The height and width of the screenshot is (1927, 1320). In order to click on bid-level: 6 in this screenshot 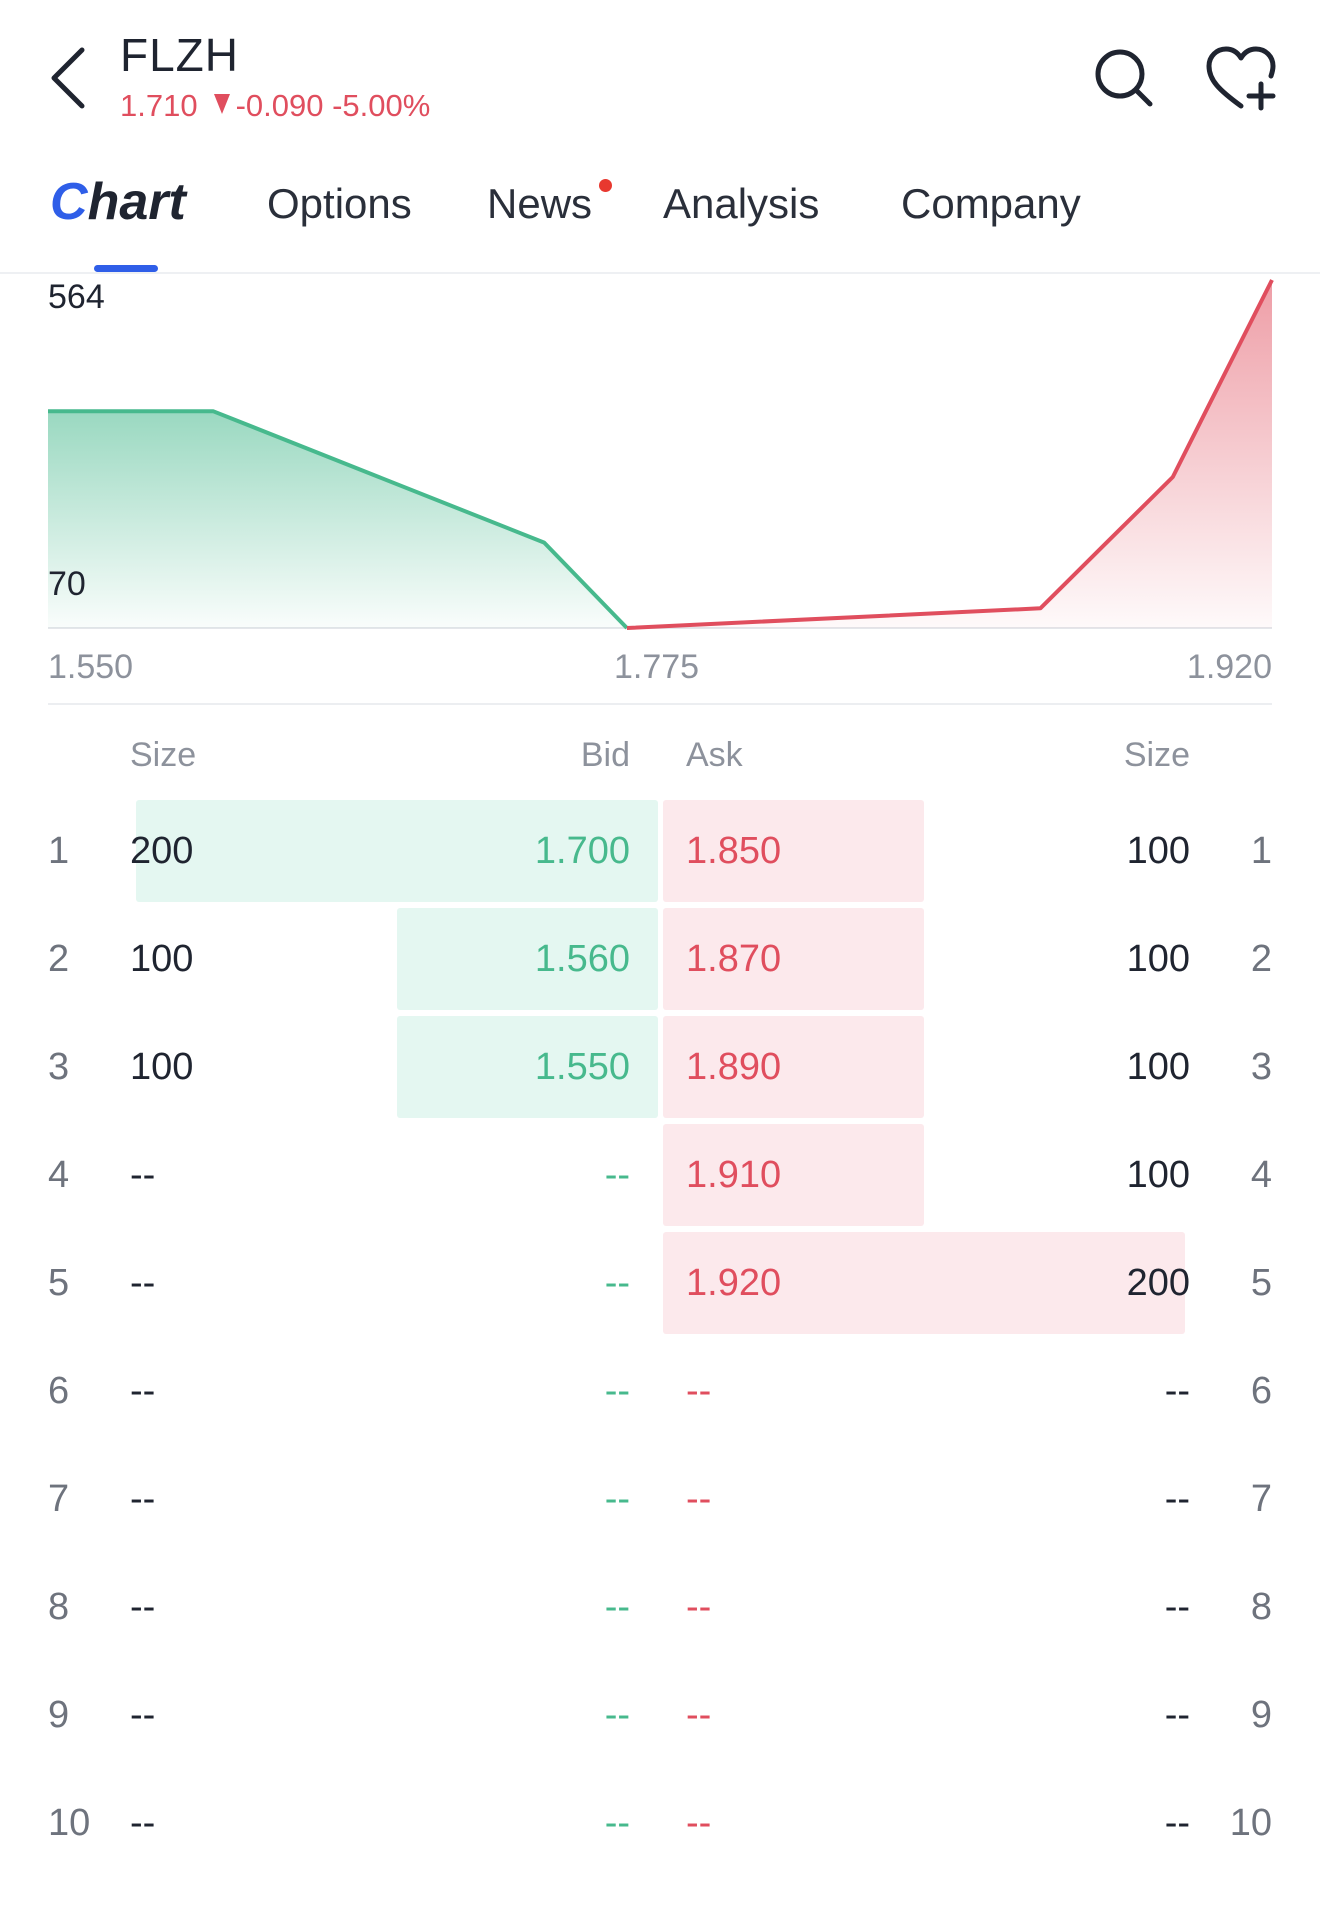, I will do `click(59, 1391)`.